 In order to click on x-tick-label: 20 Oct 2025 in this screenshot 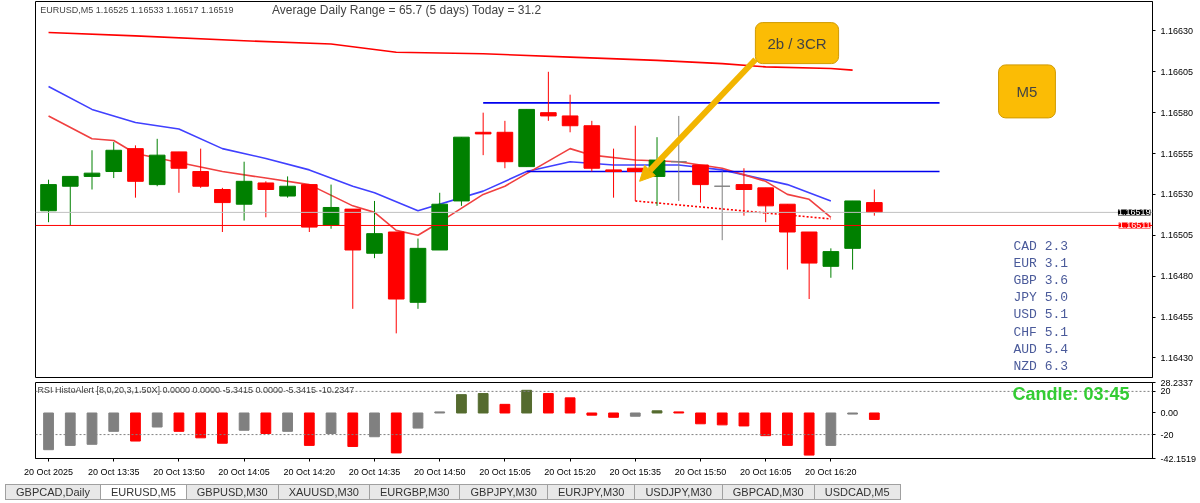, I will do `click(49, 471)`.